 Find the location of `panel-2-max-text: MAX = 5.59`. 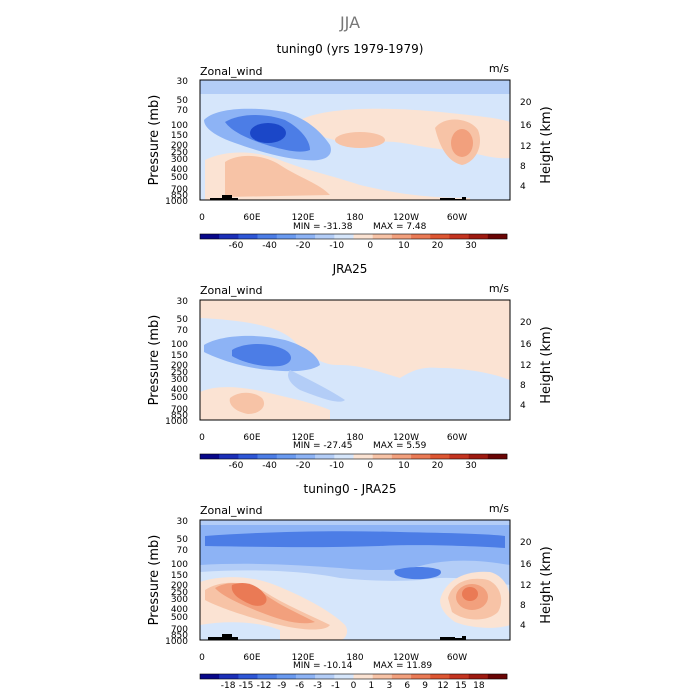

panel-2-max-text: MAX = 5.59 is located at coordinates (400, 446).